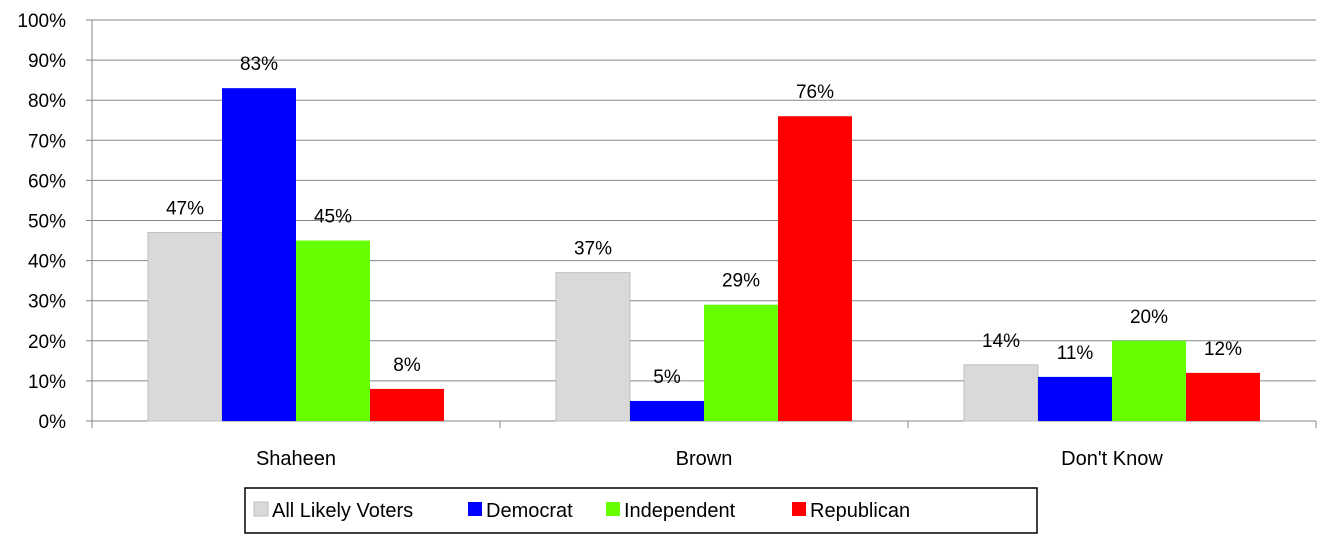 Image resolution: width=1317 pixels, height=540 pixels. Describe the element at coordinates (47, 101) in the screenshot. I see `y-tick-label: 80%` at that location.